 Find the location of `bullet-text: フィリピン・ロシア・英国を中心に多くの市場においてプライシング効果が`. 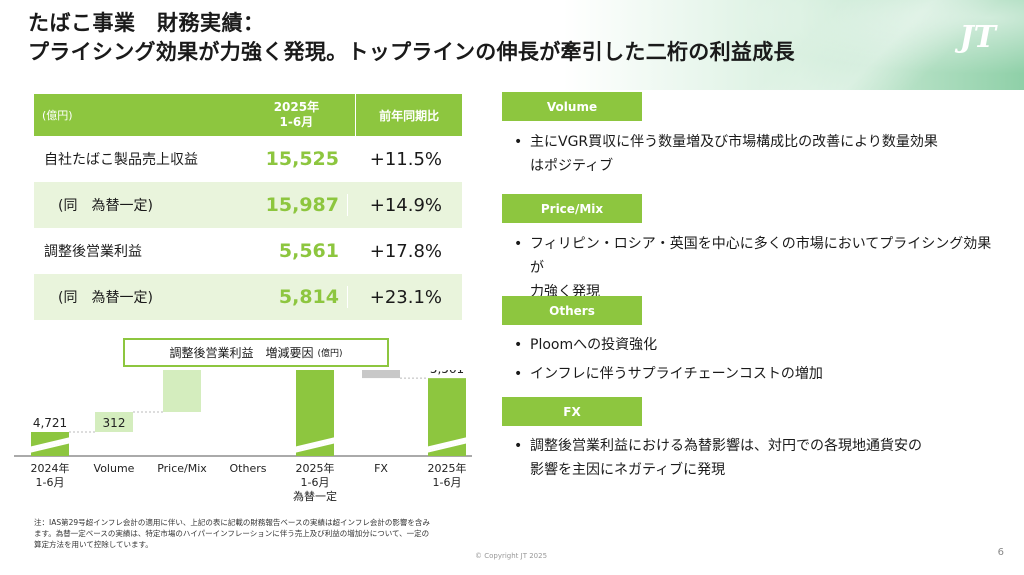

bullet-text: フィリピン・ロシア・英国を中心に多くの市場においてプライシング効果が is located at coordinates (761, 256).